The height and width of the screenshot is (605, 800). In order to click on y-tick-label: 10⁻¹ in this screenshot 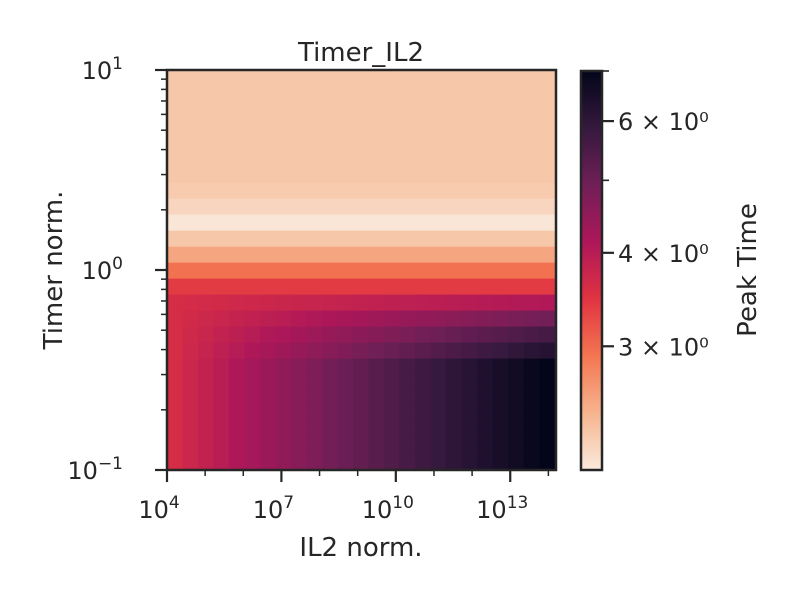, I will do `click(95, 469)`.